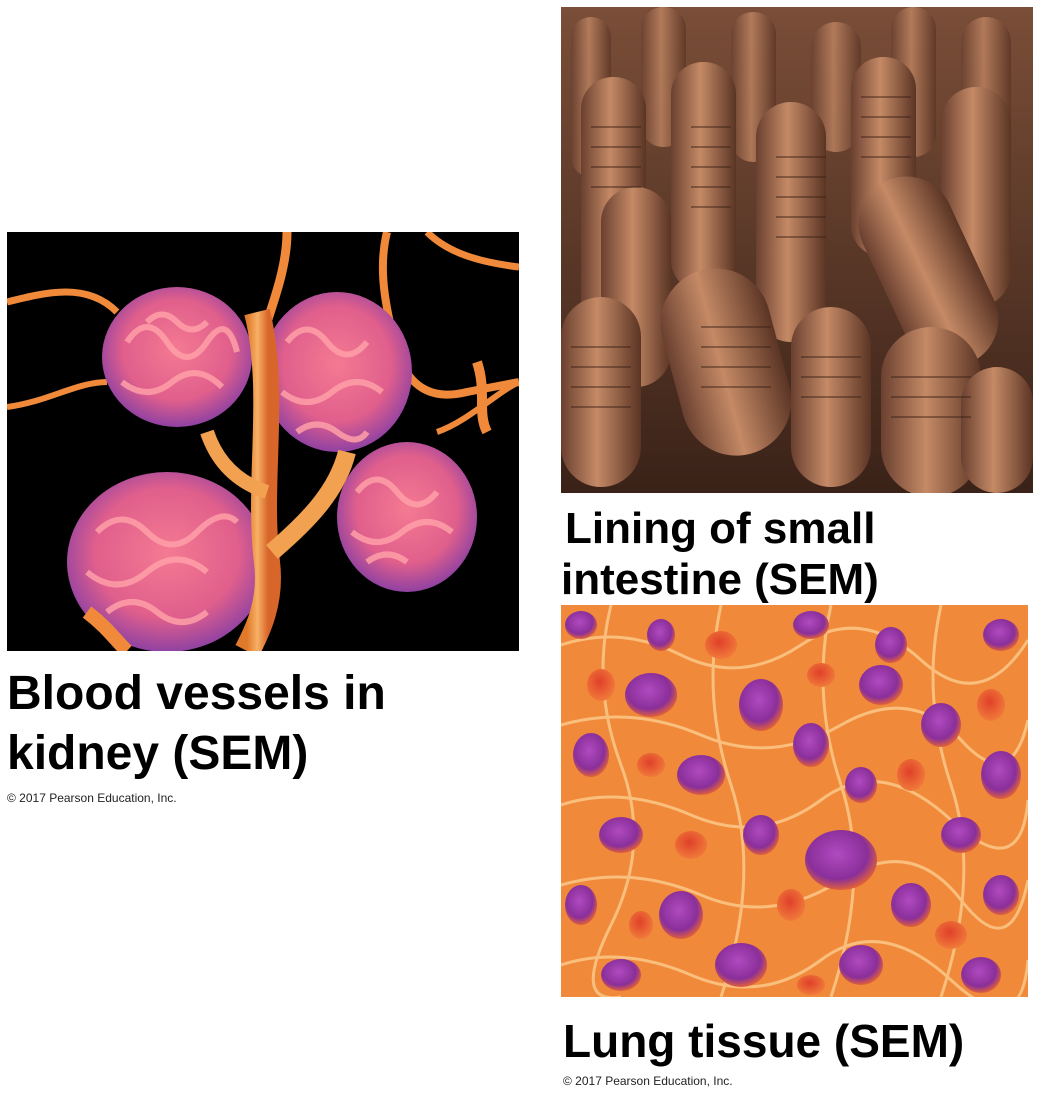 Image resolution: width=1047 pixels, height=1097 pixels. What do you see at coordinates (92, 798) in the screenshot?
I see `kidney-copyright: © 2017 Pearson Education, Inc.` at bounding box center [92, 798].